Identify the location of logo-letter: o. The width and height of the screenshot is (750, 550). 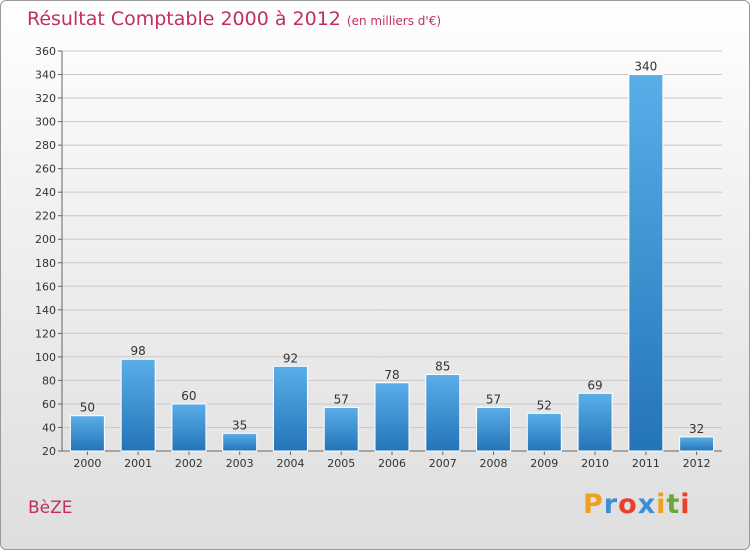
(628, 504).